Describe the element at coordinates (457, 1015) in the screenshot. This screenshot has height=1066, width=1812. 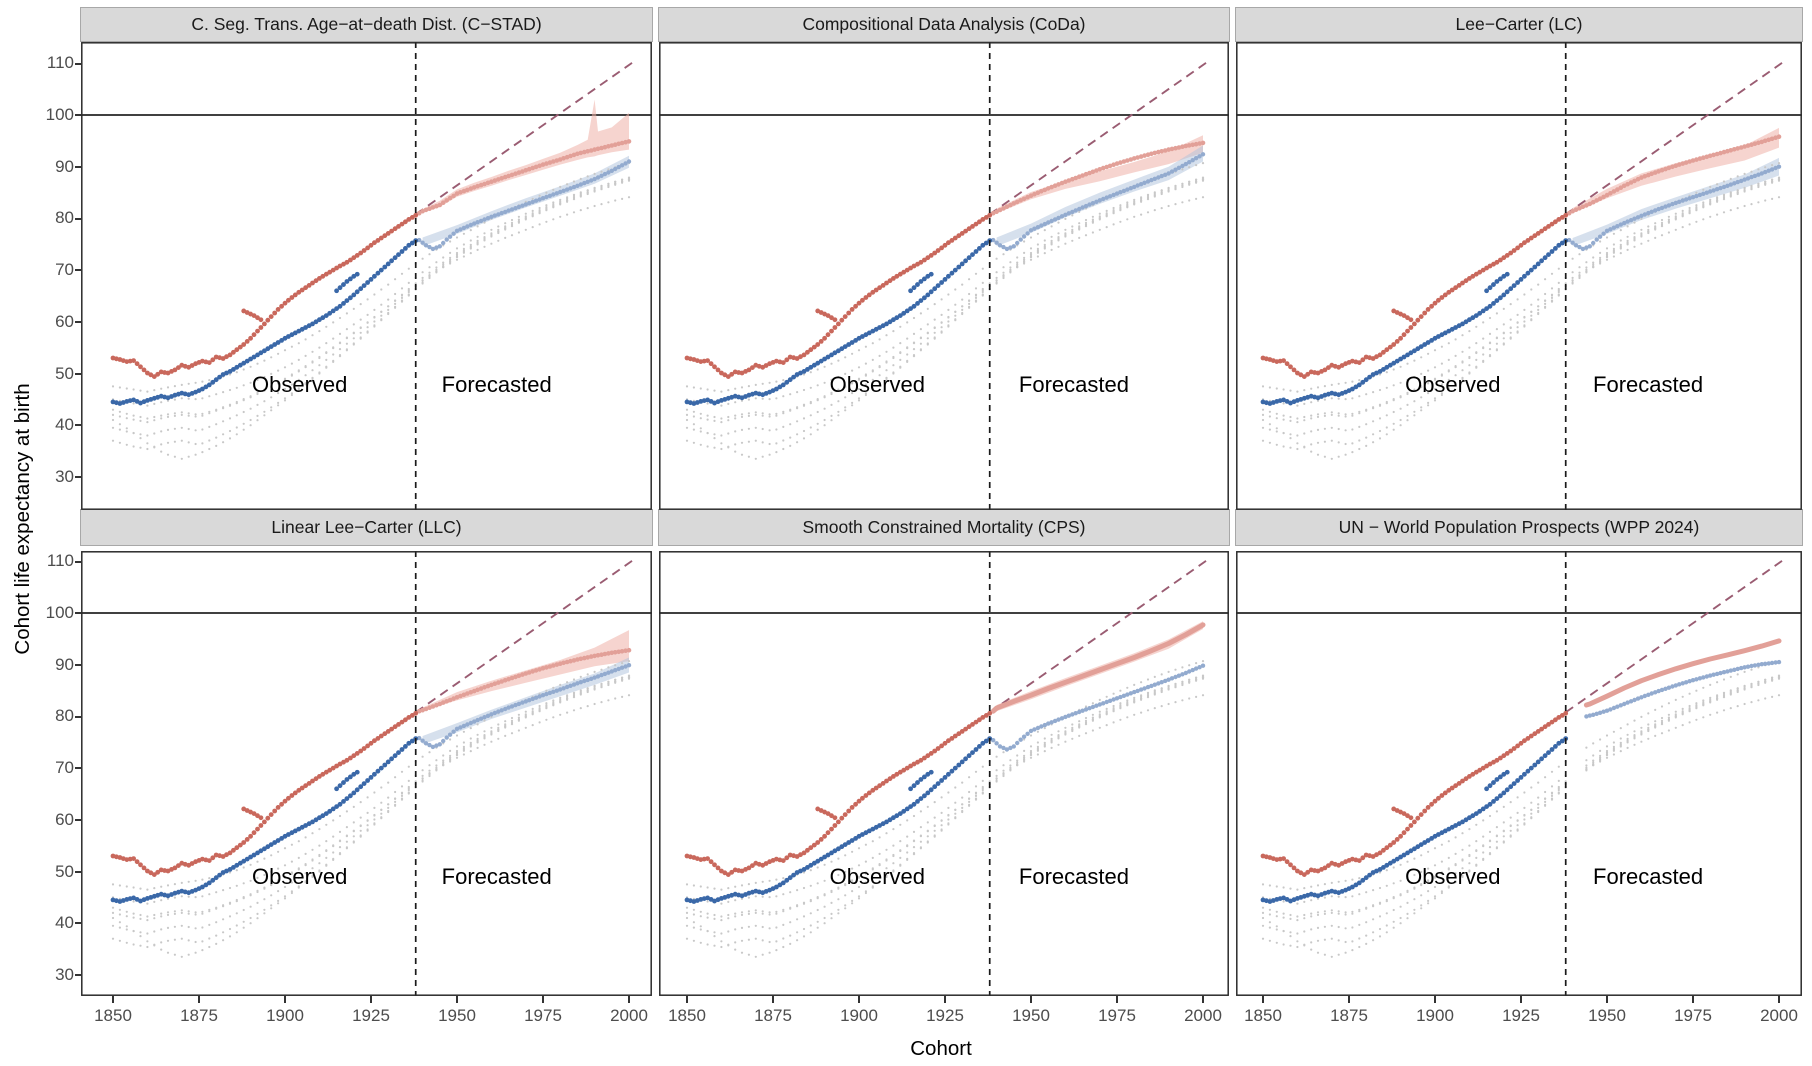
I see `x-tick-label: 1950` at that location.